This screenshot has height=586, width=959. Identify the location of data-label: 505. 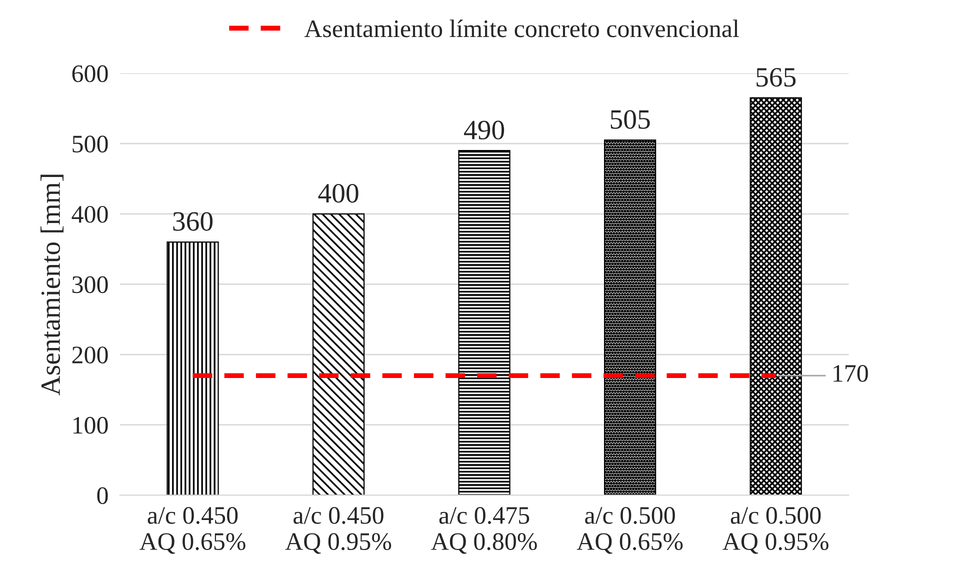
(630, 119).